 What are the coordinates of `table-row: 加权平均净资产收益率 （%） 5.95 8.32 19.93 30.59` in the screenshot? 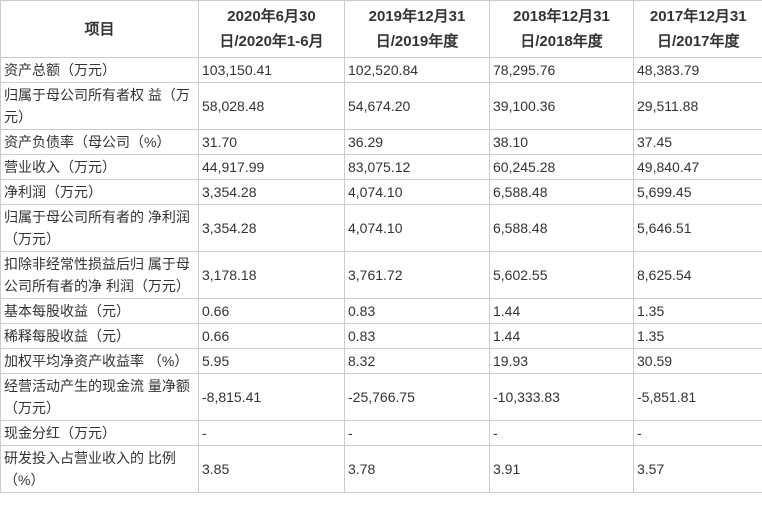 It's located at (381, 361).